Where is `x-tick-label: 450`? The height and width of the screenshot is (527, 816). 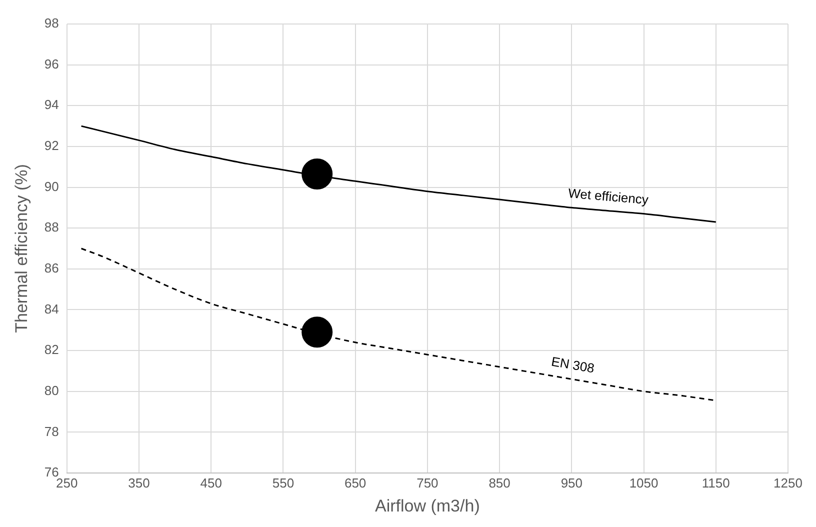
x-tick-label: 450 is located at coordinates (211, 482).